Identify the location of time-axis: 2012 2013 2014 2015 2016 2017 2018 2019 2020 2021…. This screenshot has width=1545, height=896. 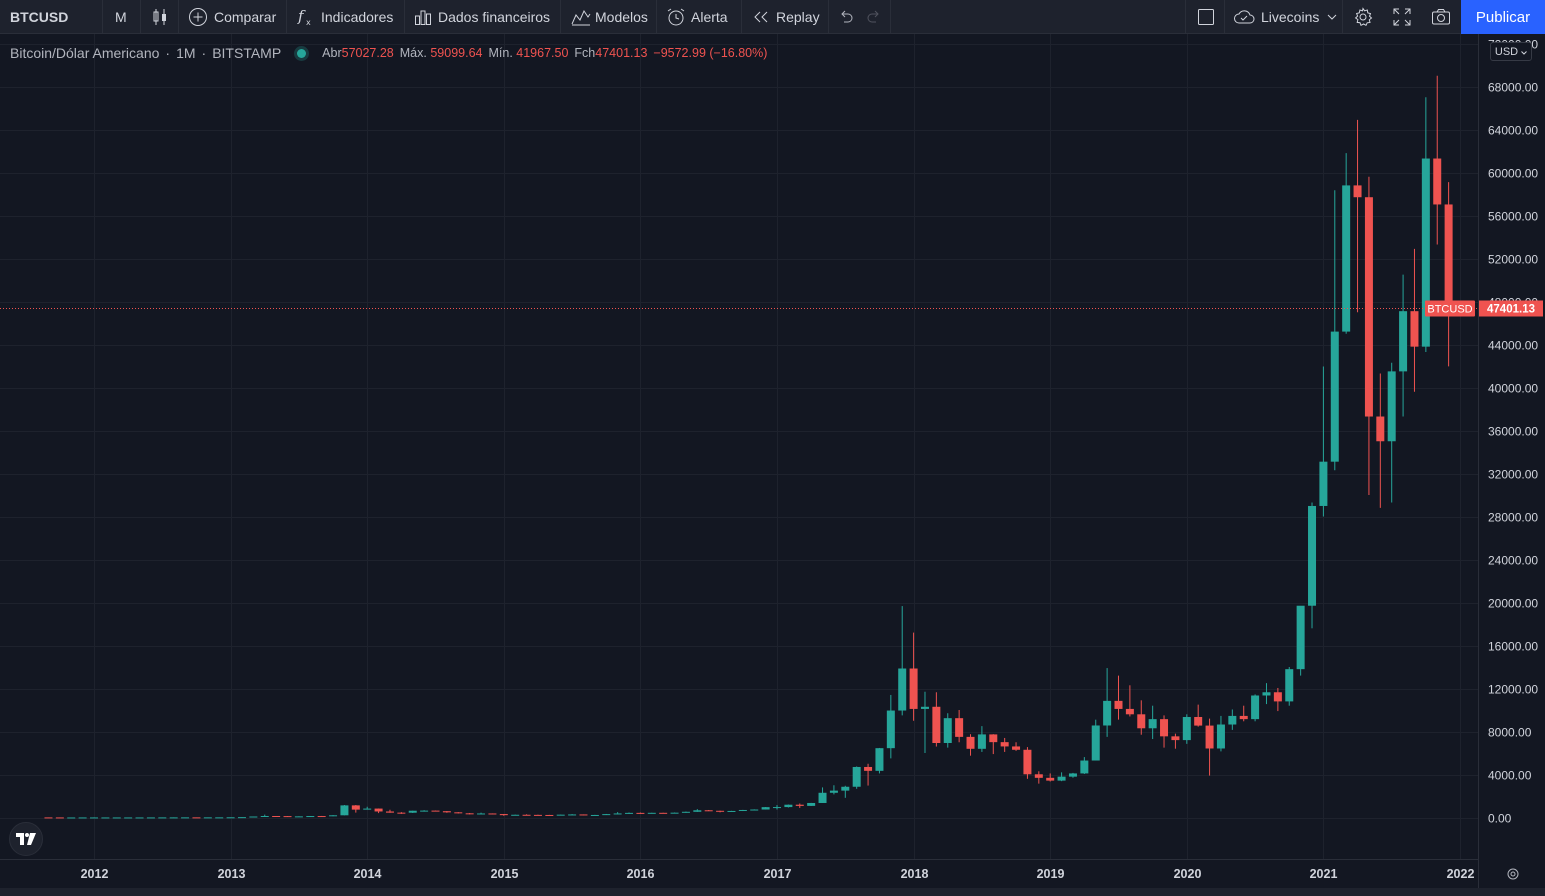
(778, 874).